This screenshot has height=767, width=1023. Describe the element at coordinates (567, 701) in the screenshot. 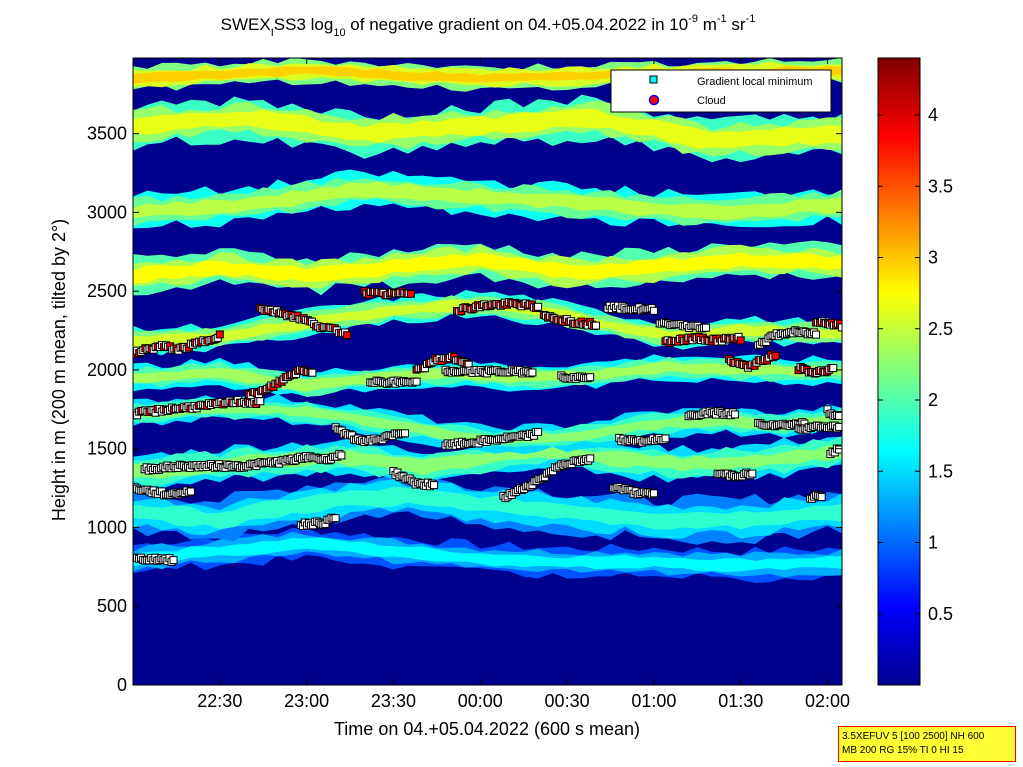

I see `x-tick-label: 00:30` at that location.